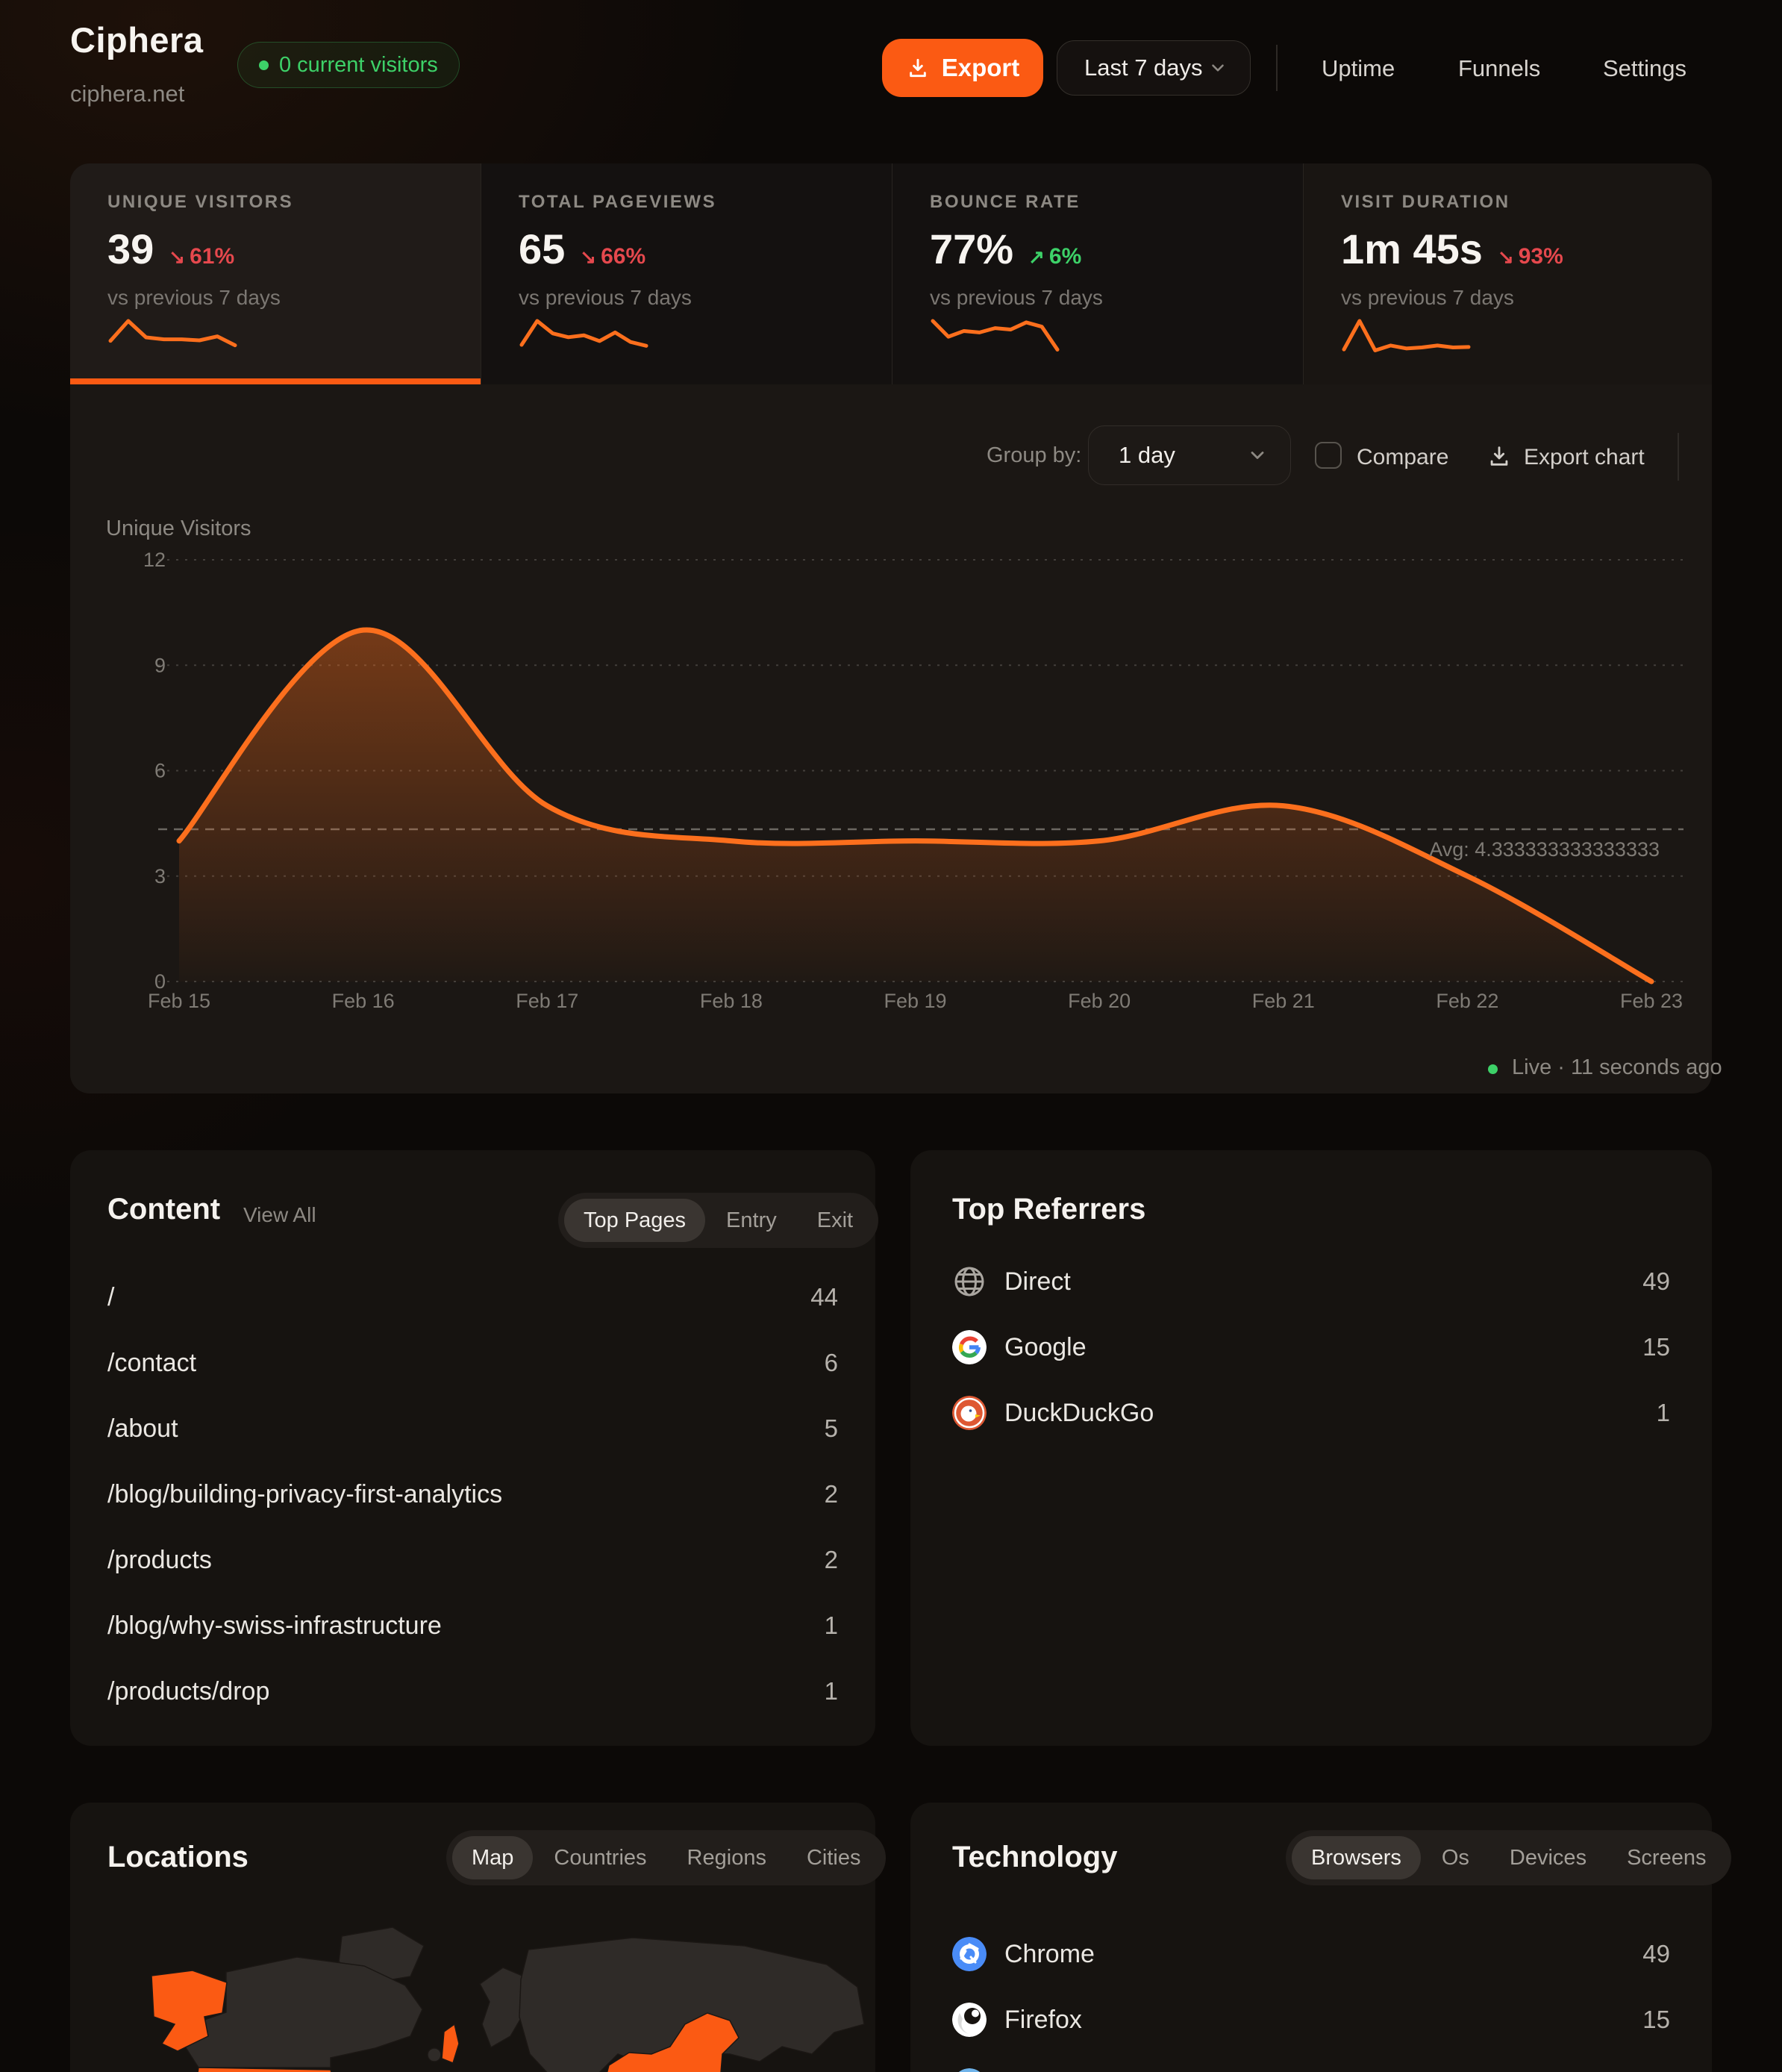  Describe the element at coordinates (980, 67) in the screenshot. I see `export-button-label: Export` at that location.